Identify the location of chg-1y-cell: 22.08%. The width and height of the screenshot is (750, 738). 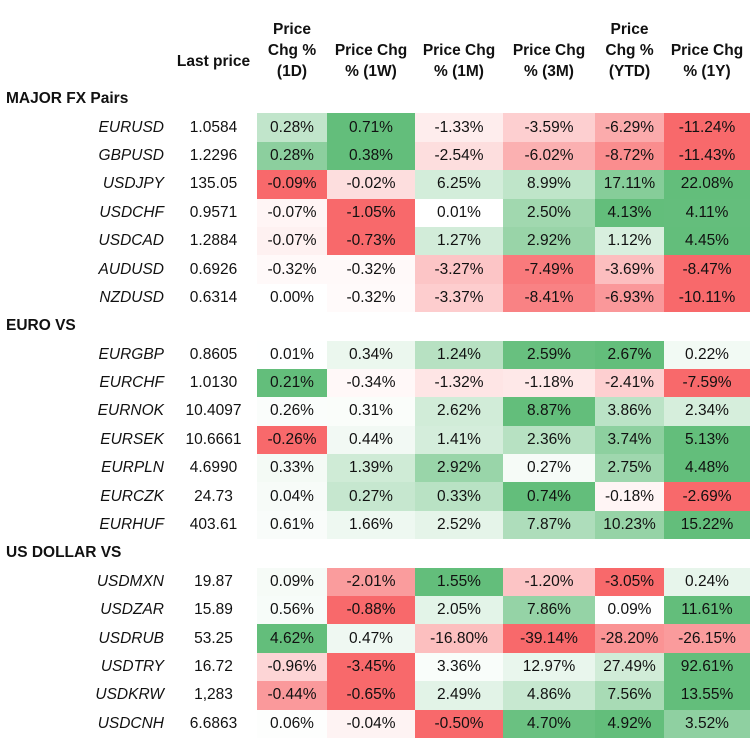
(707, 184).